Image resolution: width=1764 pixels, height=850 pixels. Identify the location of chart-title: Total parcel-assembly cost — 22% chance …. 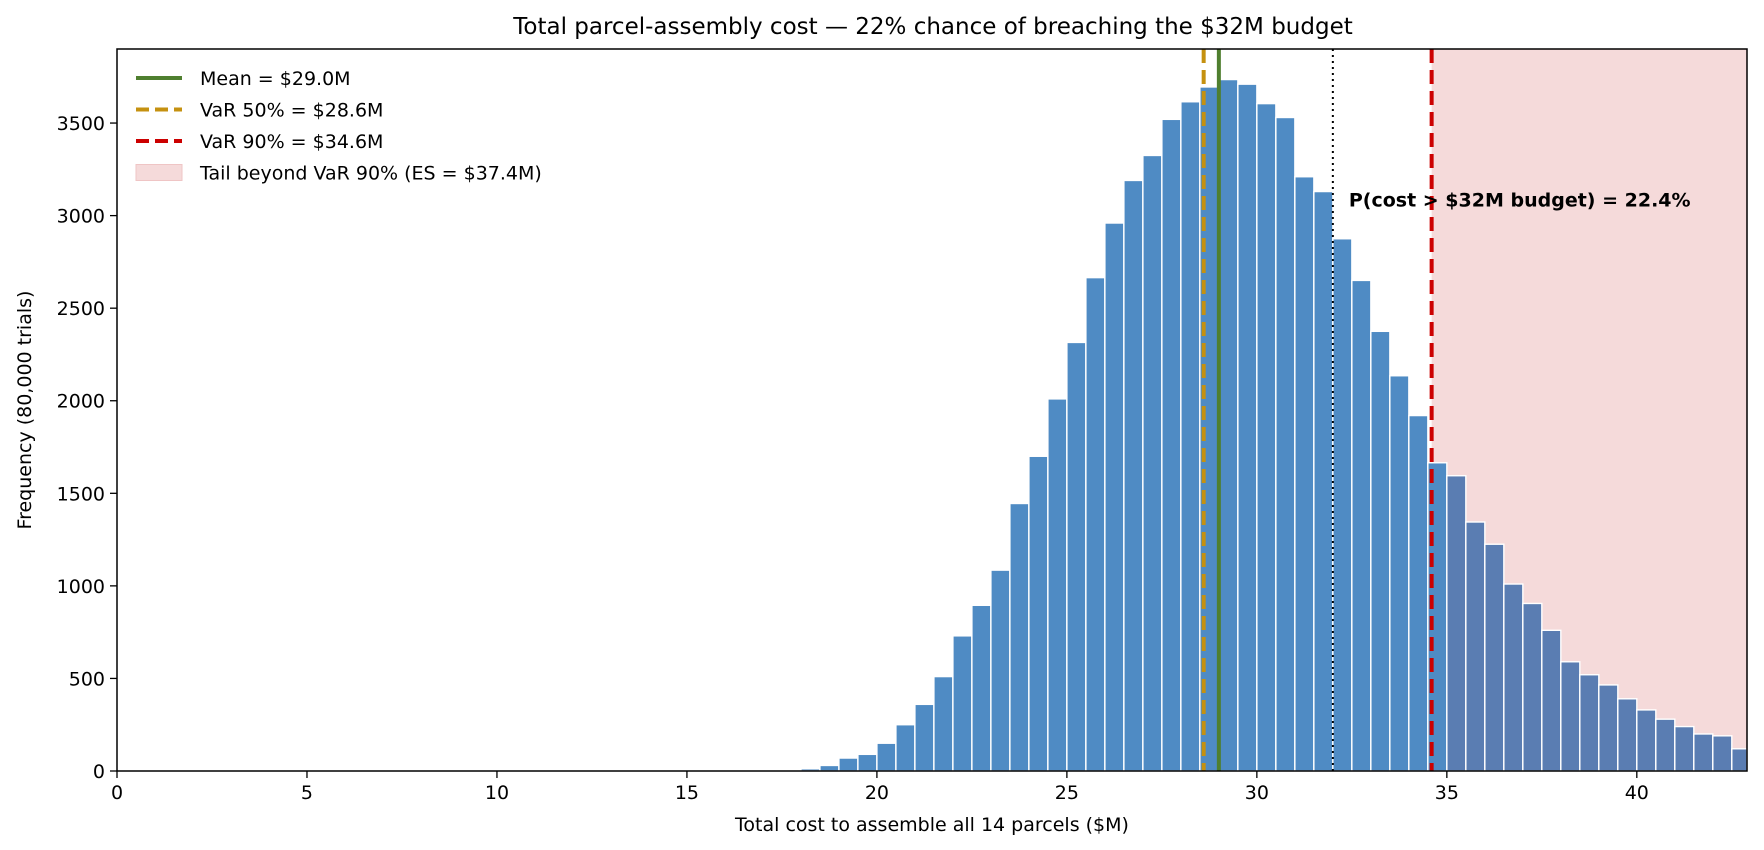
(932, 27).